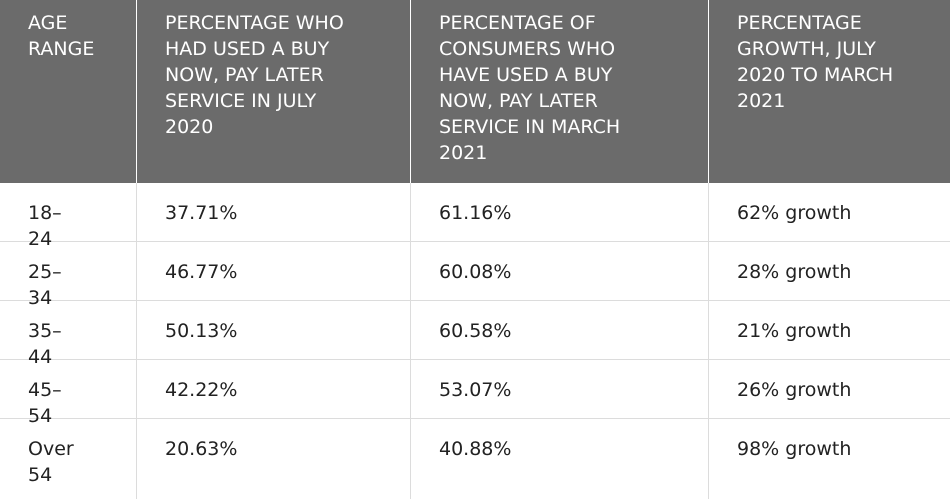  Describe the element at coordinates (68, 393) in the screenshot. I see `table-cell: 45–54` at that location.